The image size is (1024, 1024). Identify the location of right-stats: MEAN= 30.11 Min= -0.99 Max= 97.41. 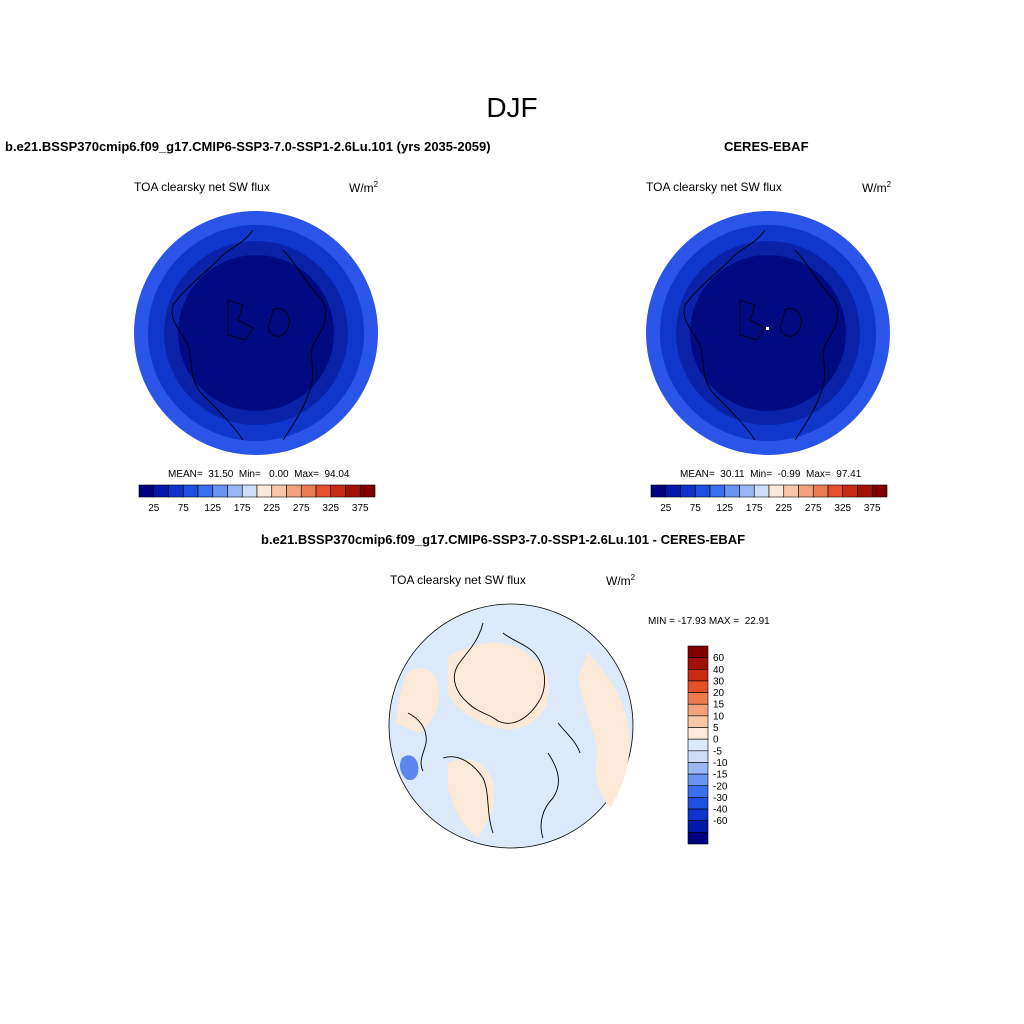
(771, 474).